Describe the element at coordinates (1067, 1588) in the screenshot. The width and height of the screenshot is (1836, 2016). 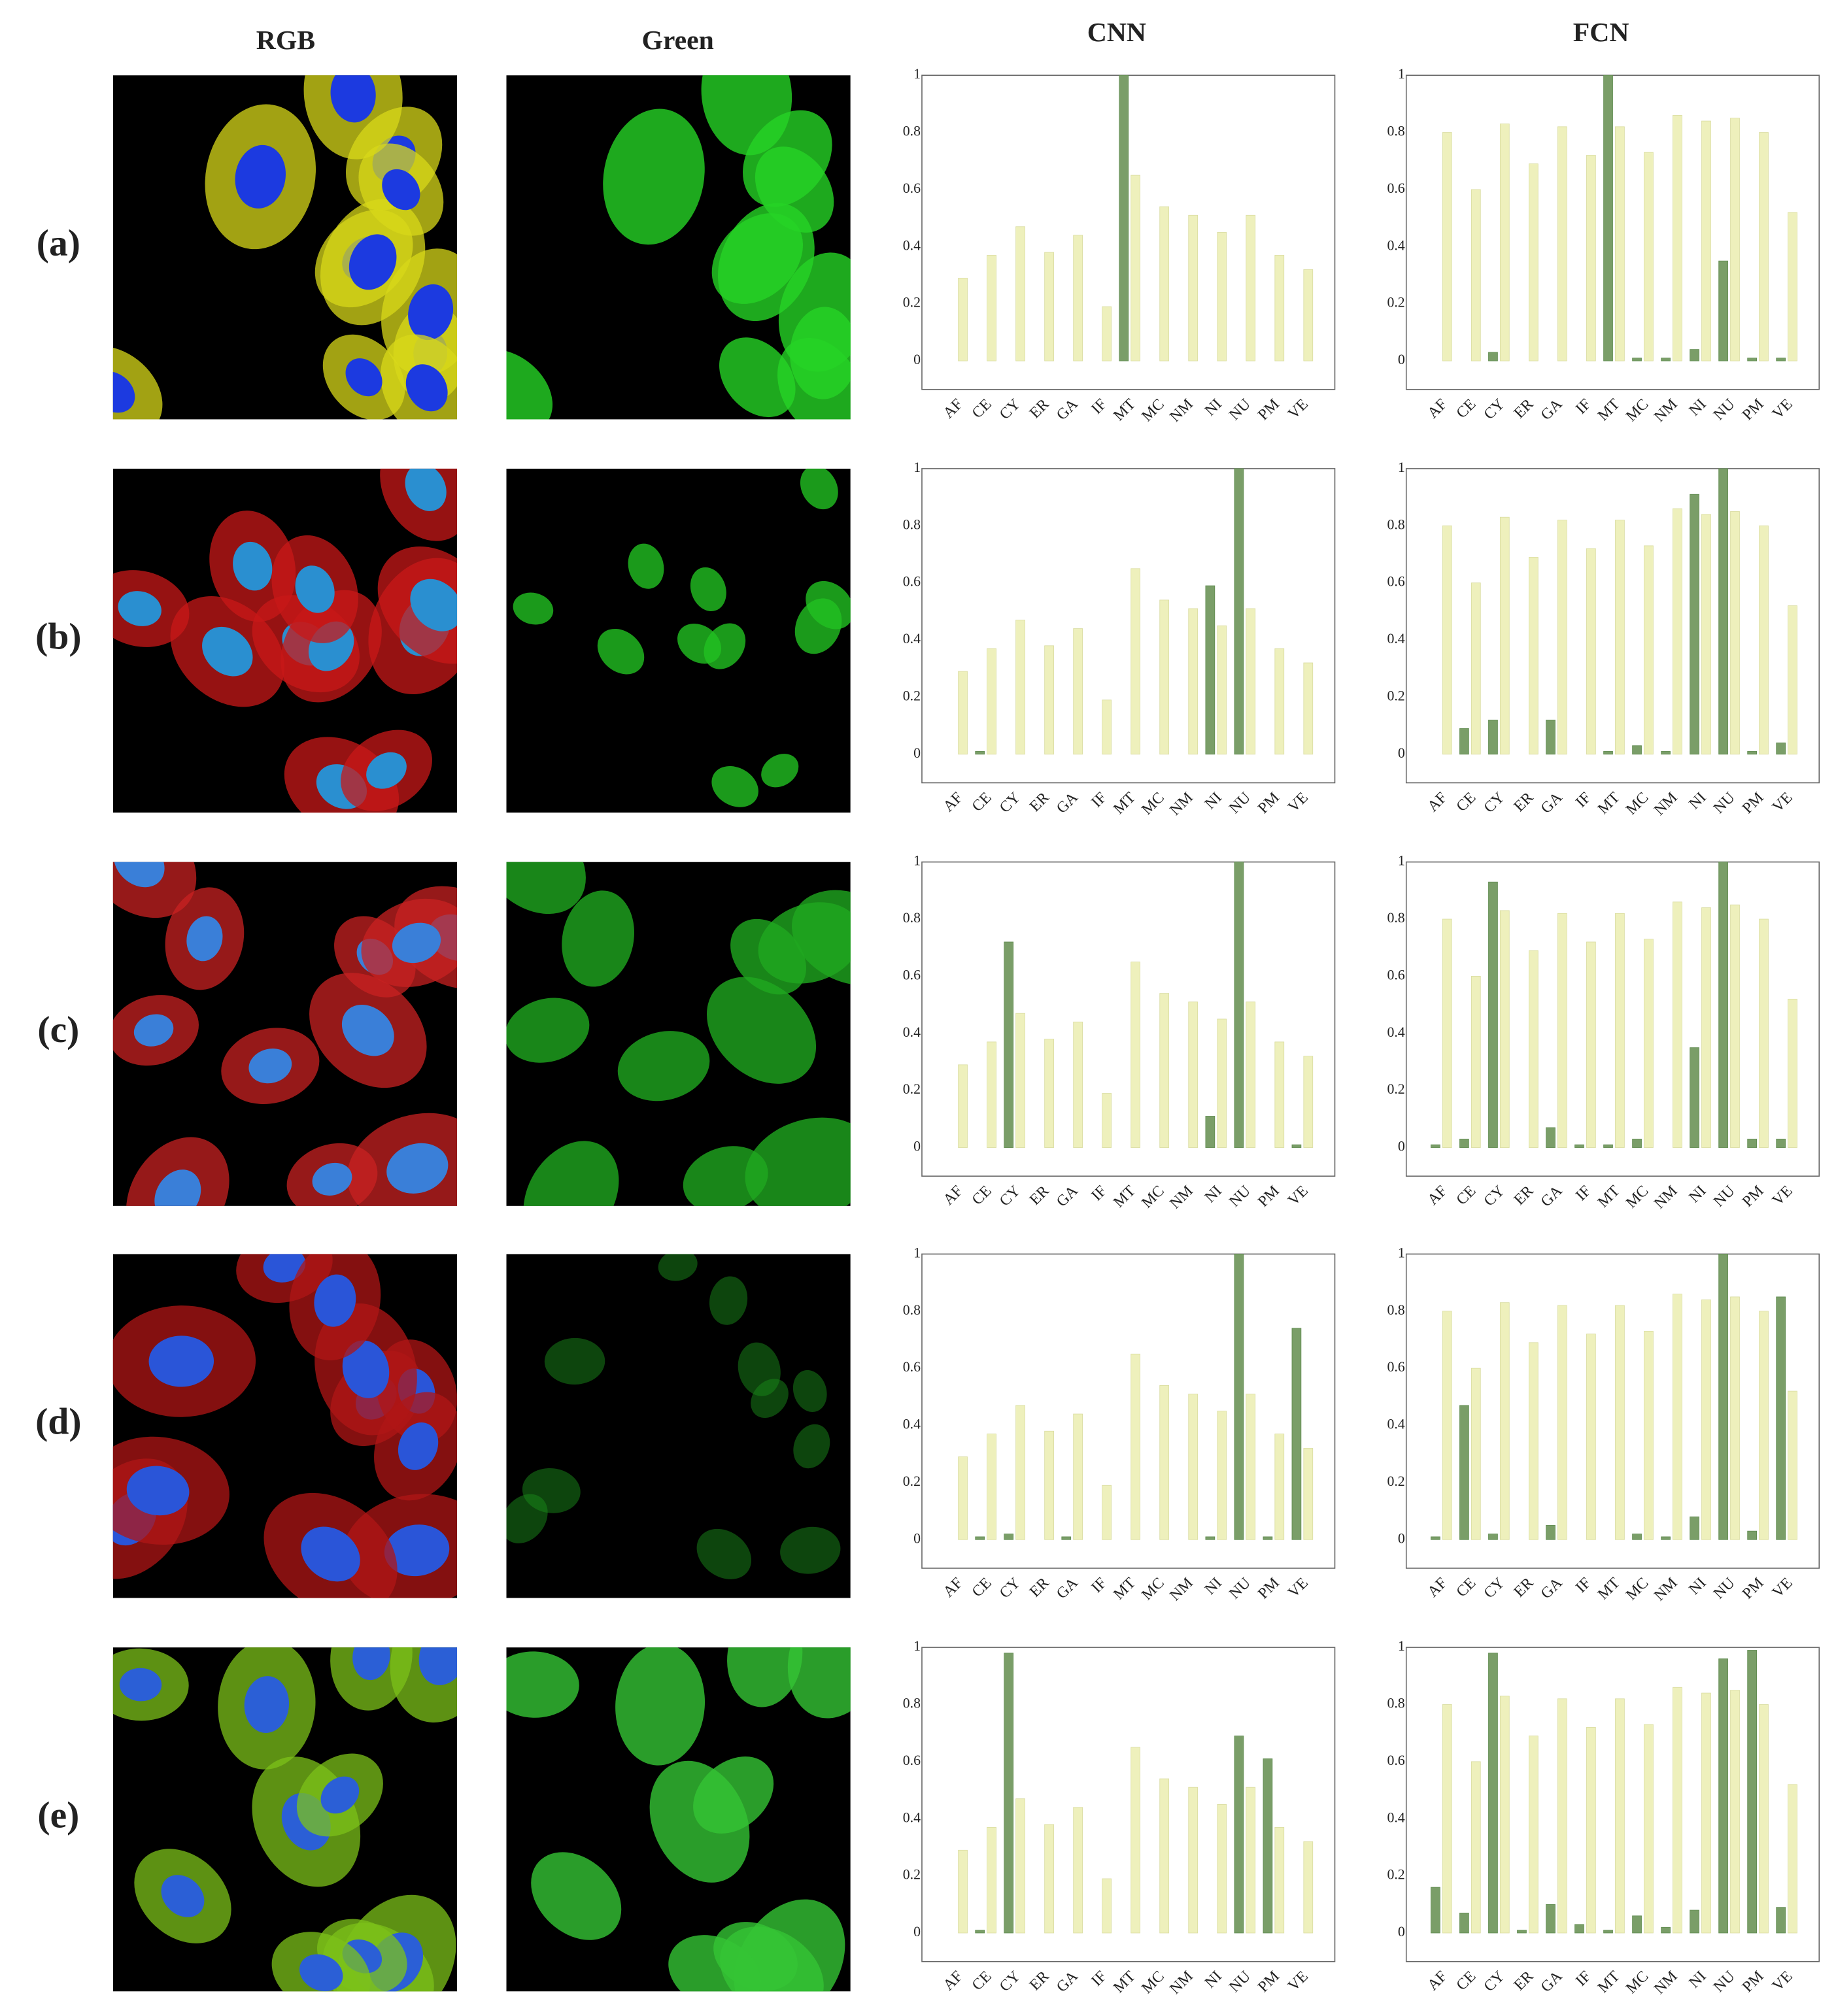
I see `x-tick-label: GA` at that location.